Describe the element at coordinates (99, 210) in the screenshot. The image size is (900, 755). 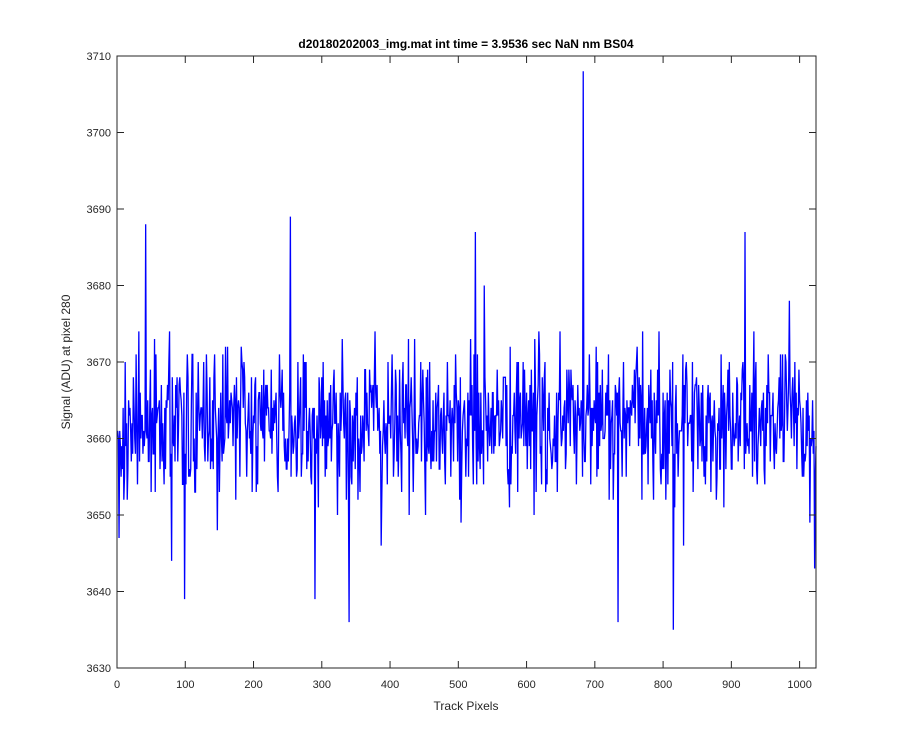
I see `y-tick-label: 3690` at that location.